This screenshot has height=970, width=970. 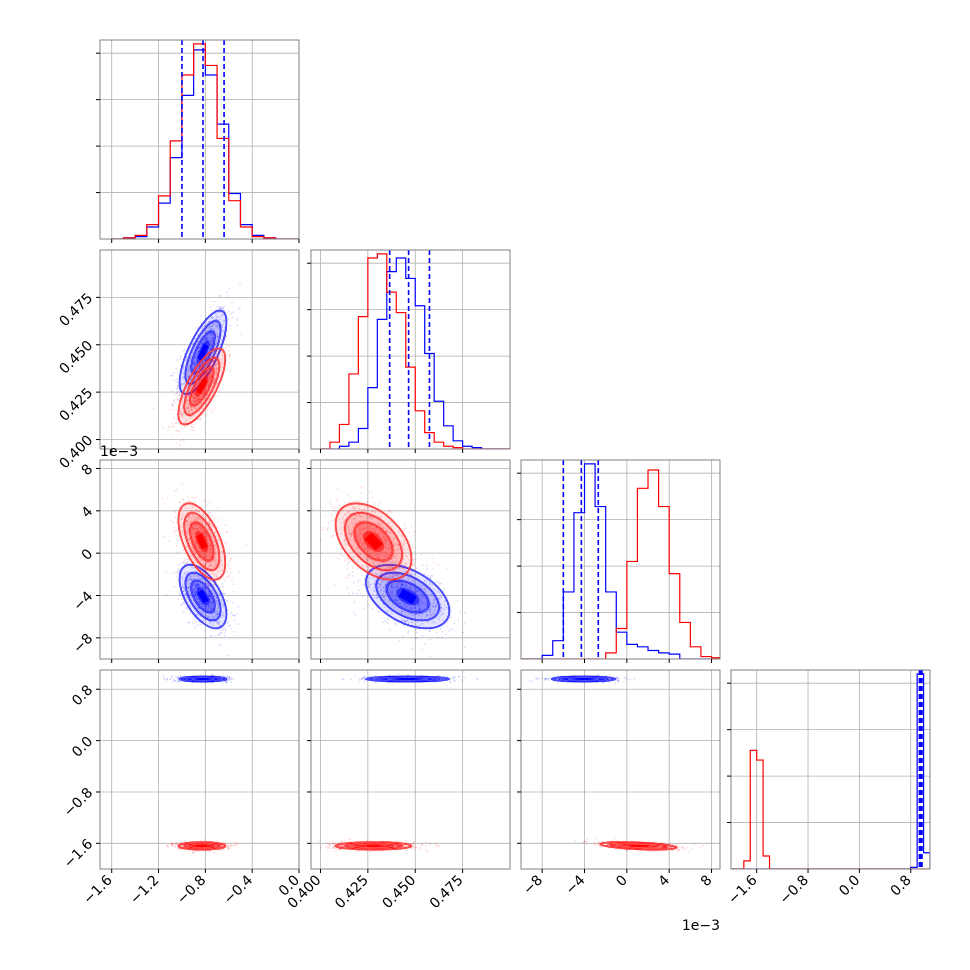 I want to click on x-tick-label-param-0: −1.6, so click(x=97, y=889).